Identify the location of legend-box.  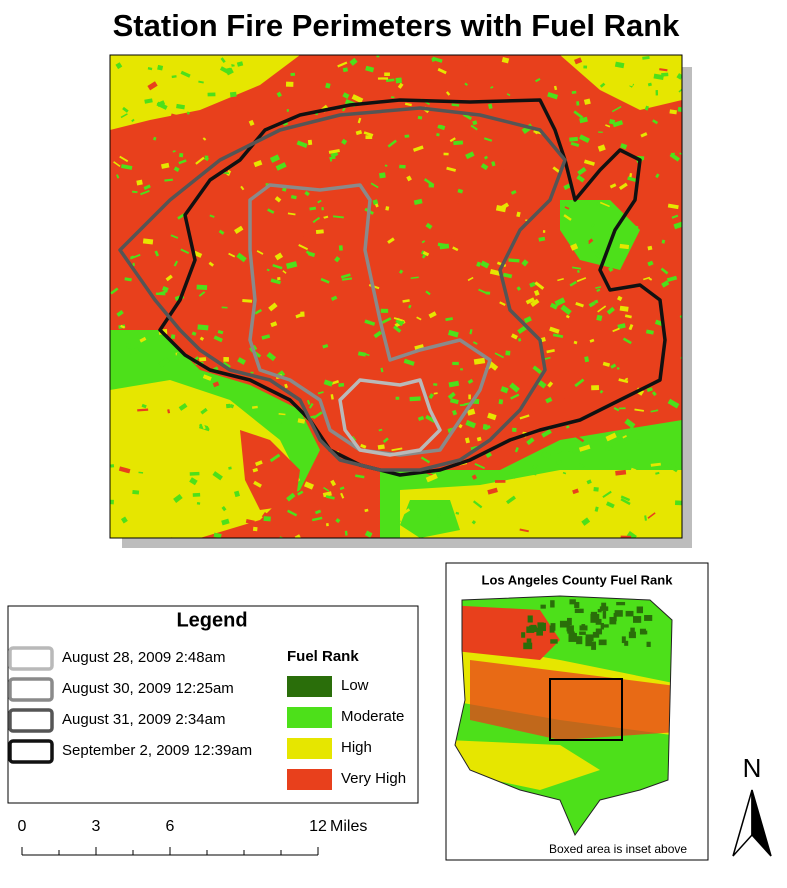
(213, 704).